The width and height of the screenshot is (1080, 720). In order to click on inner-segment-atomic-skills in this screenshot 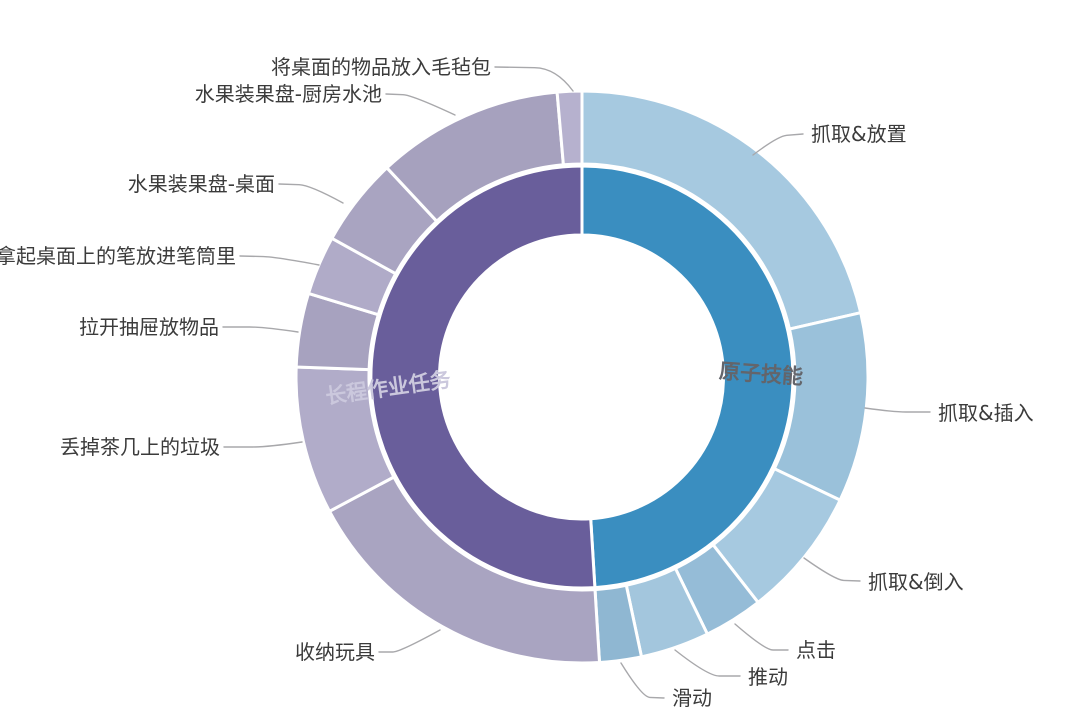, I will do `click(687, 377)`.